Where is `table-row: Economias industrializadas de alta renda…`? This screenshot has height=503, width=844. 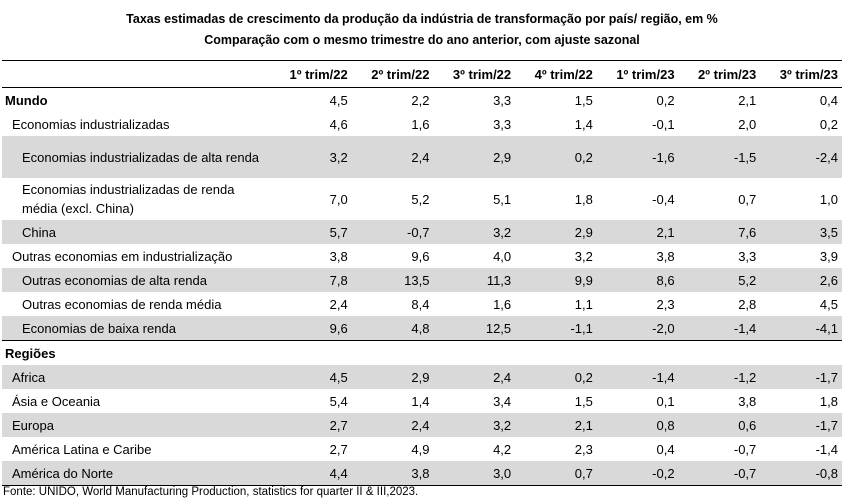 table-row: Economias industrializadas de alta renda… is located at coordinates (422, 157).